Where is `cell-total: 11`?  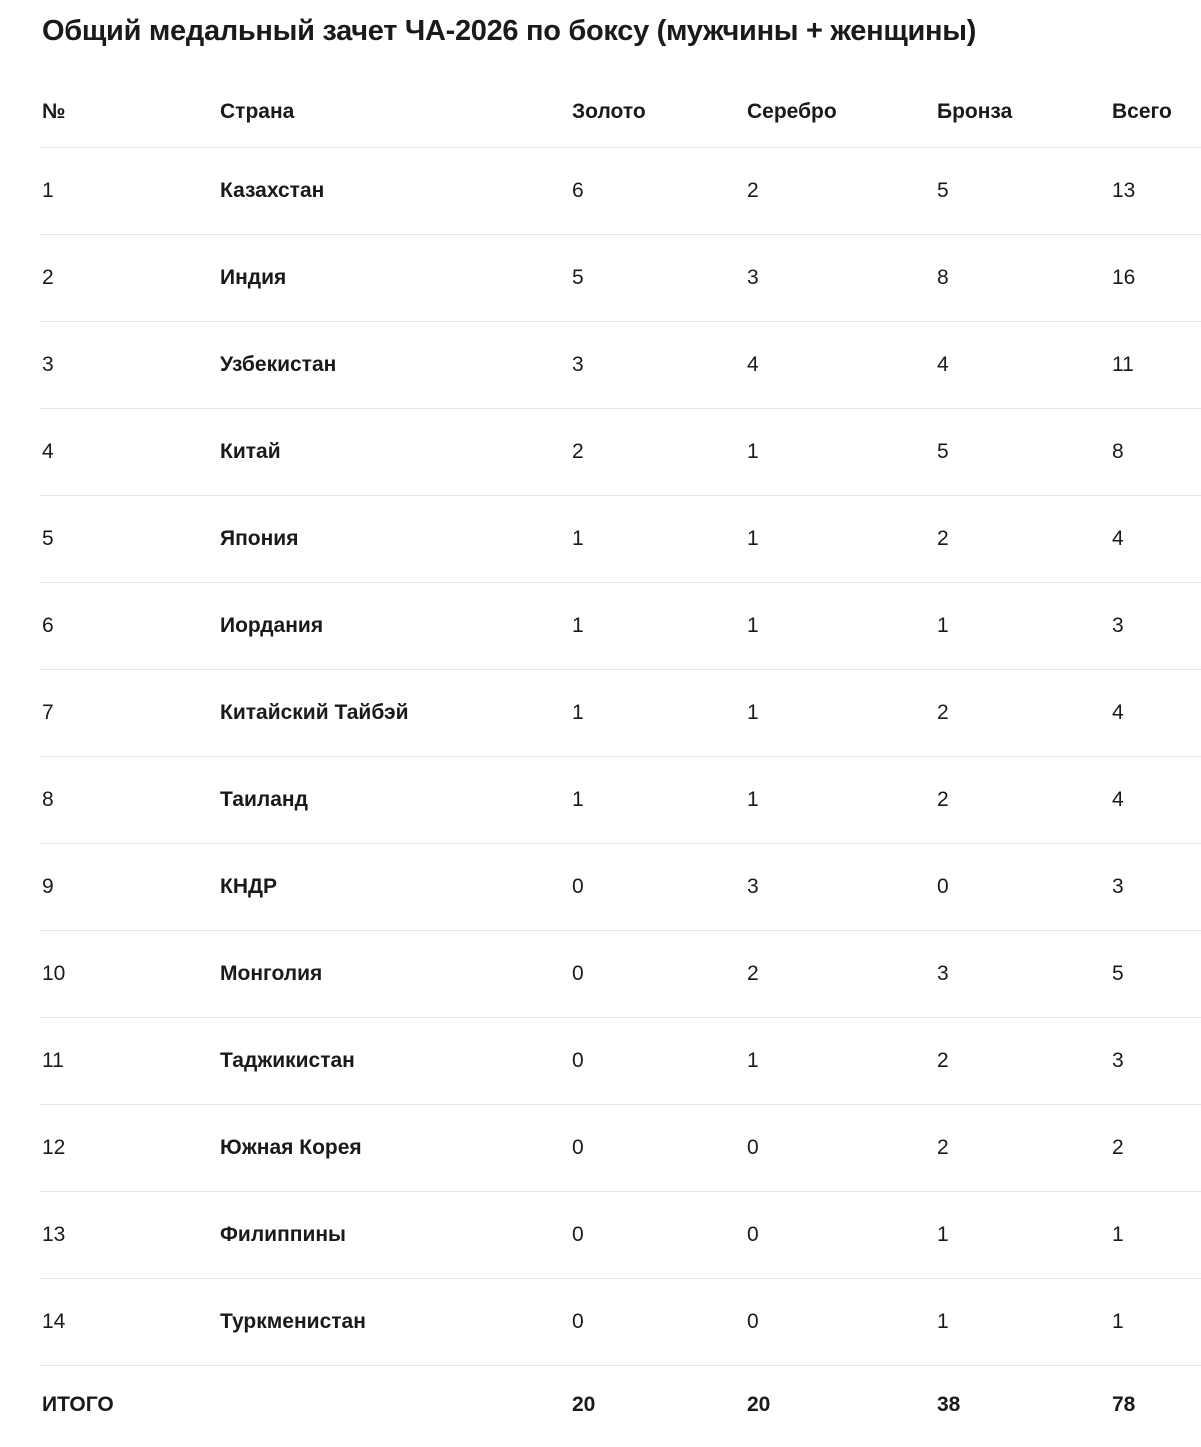 cell-total: 11 is located at coordinates (1123, 364).